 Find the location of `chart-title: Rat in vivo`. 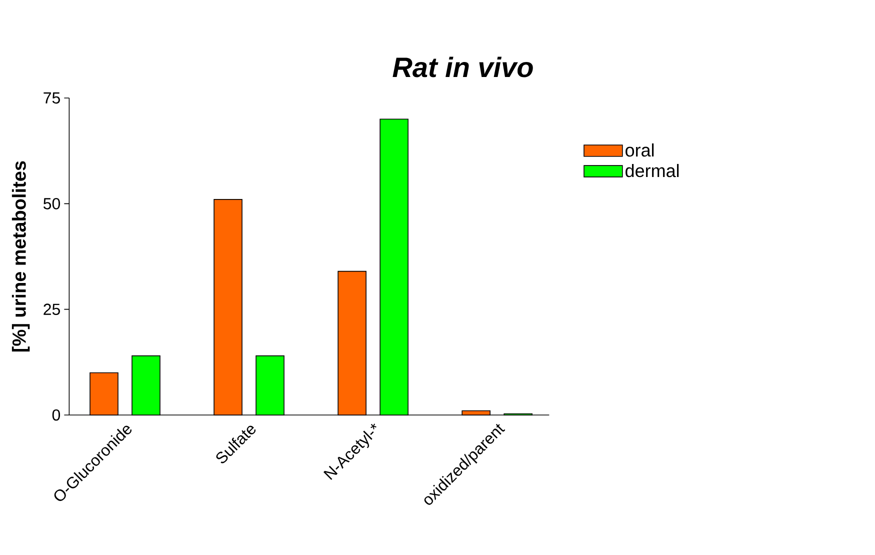

chart-title: Rat in vivo is located at coordinates (462, 67).